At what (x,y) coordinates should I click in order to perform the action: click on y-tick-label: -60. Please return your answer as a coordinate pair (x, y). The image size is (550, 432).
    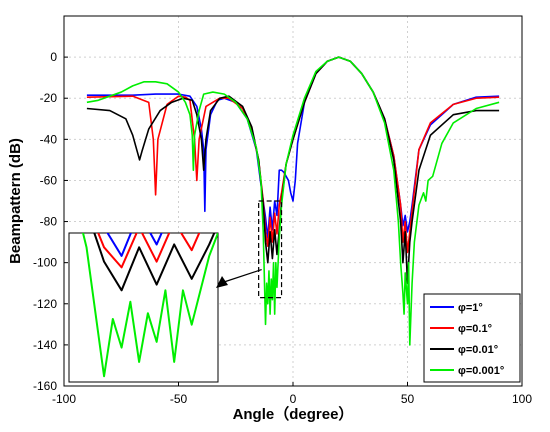
    Looking at the image, I should click on (49, 180).